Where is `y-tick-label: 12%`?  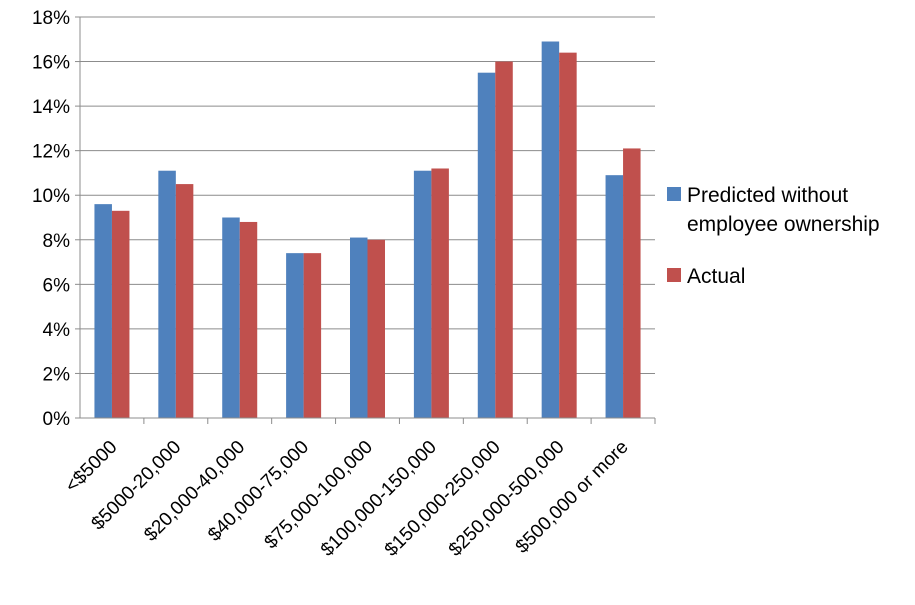 y-tick-label: 12% is located at coordinates (51, 152).